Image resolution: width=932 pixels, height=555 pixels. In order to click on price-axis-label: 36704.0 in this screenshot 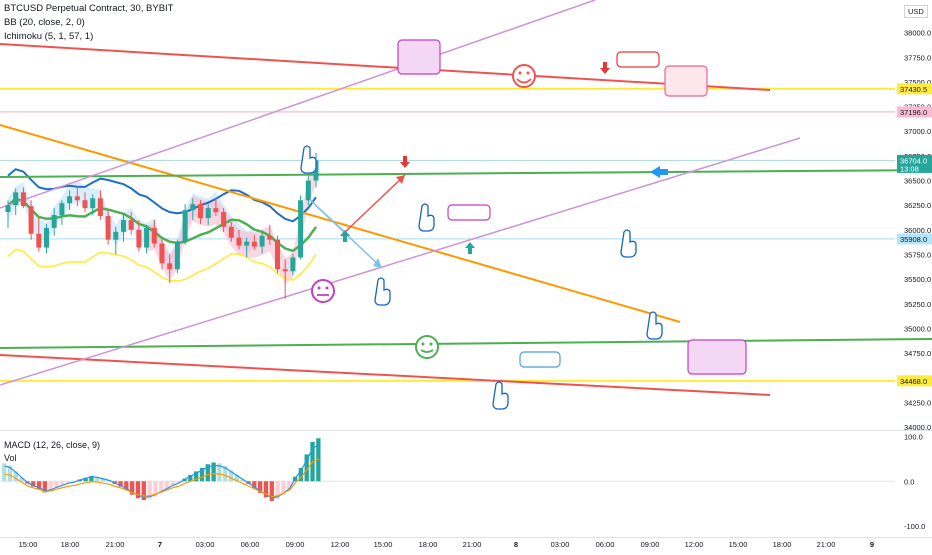, I will do `click(913, 160)`.